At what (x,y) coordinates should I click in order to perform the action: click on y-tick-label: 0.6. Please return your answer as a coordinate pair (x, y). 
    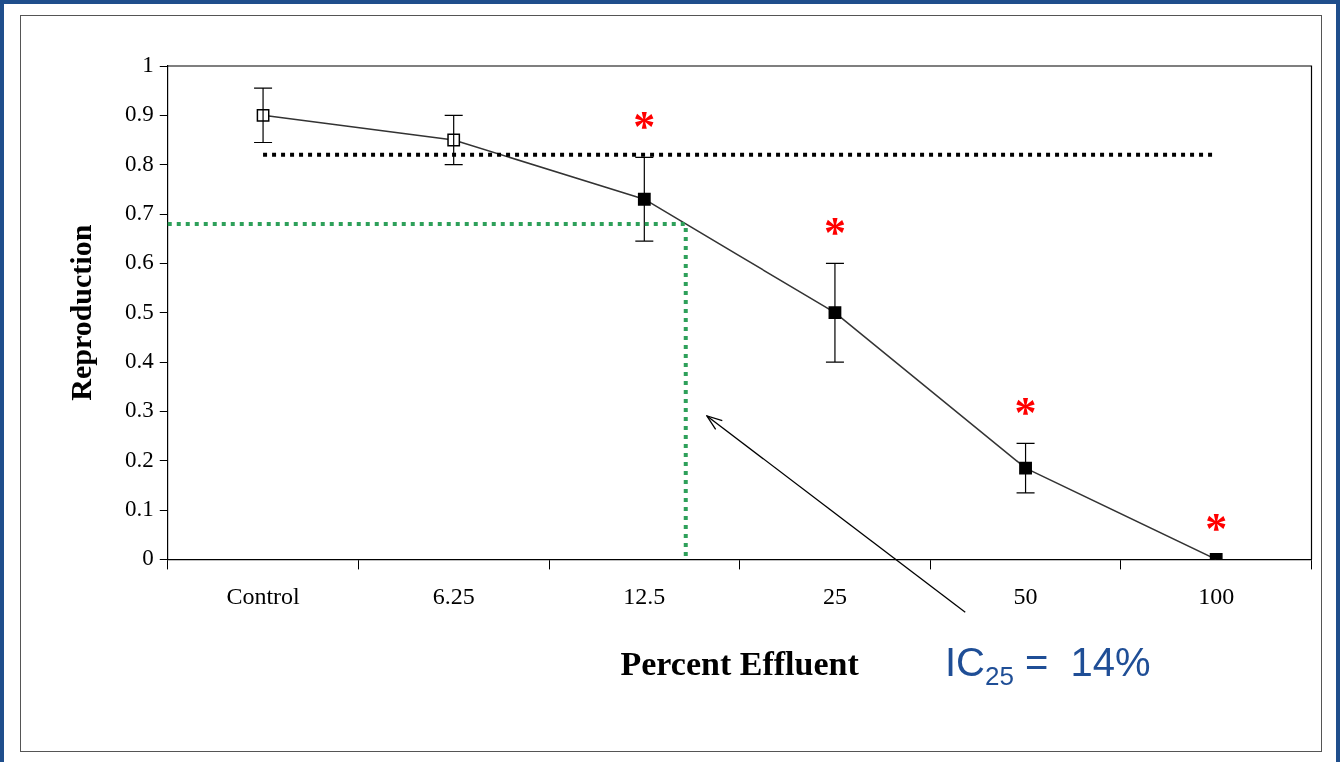
    Looking at the image, I should click on (139, 262).